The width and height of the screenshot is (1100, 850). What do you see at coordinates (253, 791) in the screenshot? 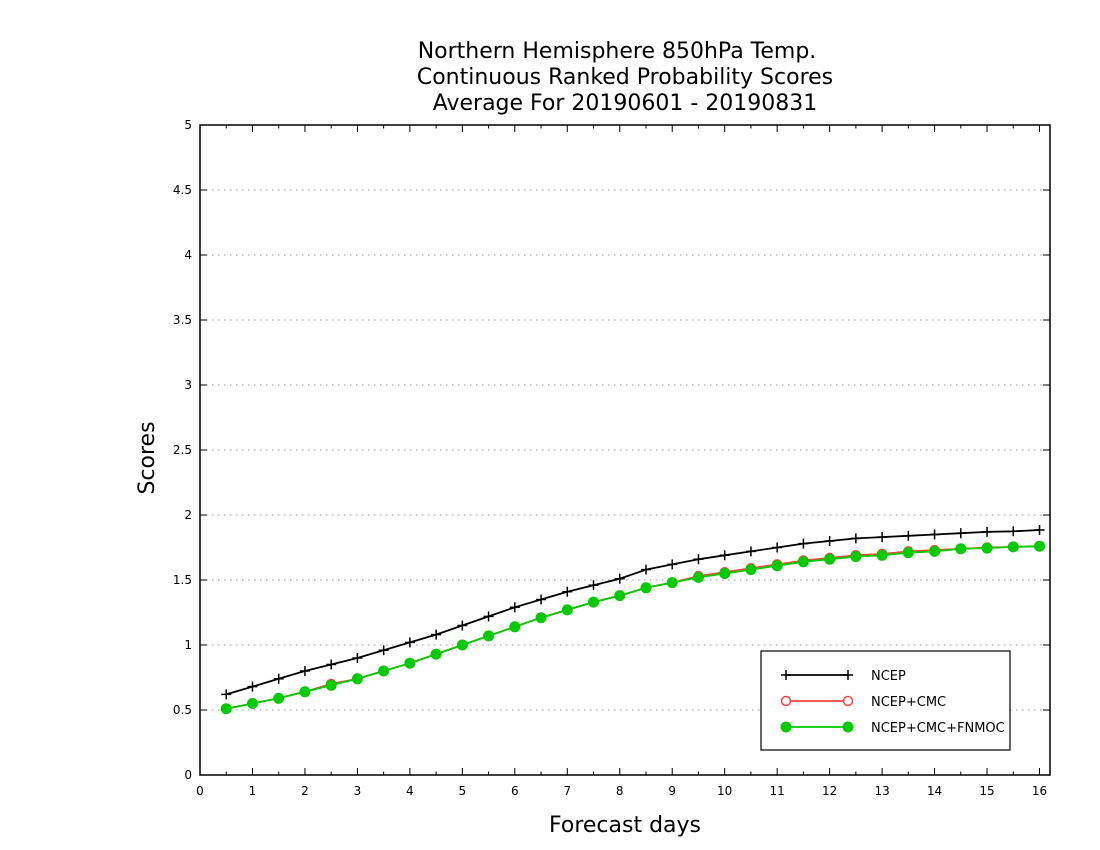
I see `x-tick-label: 1` at bounding box center [253, 791].